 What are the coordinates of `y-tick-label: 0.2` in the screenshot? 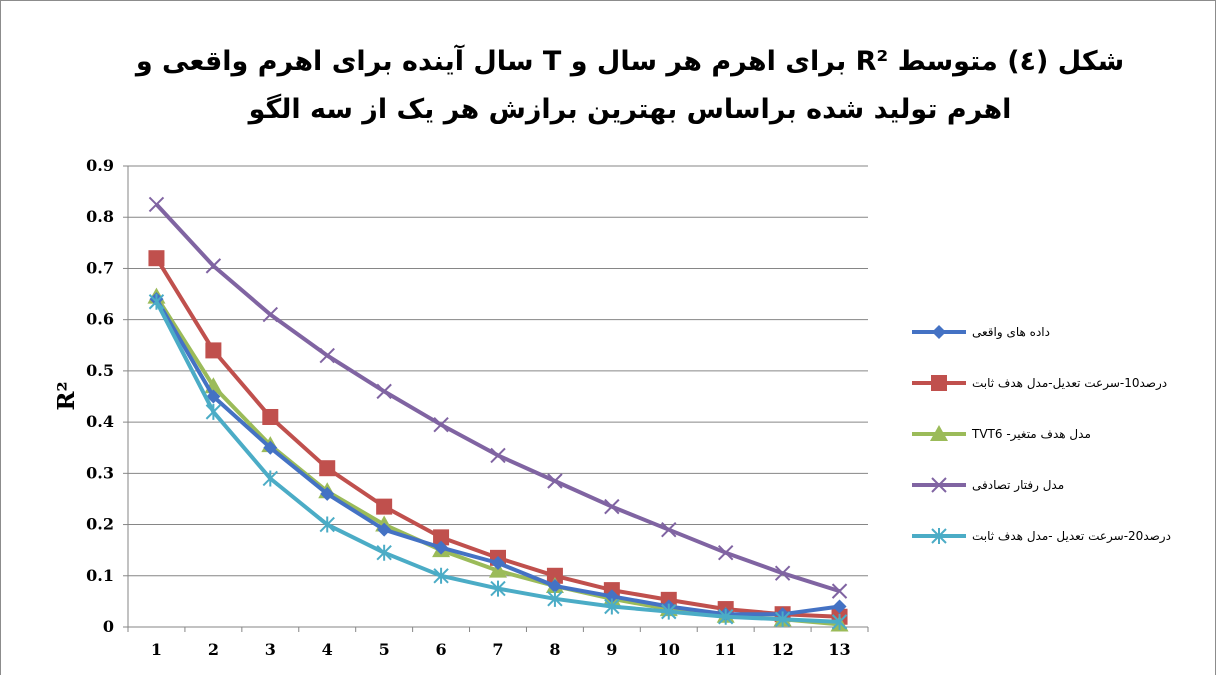 It's located at (100, 524).